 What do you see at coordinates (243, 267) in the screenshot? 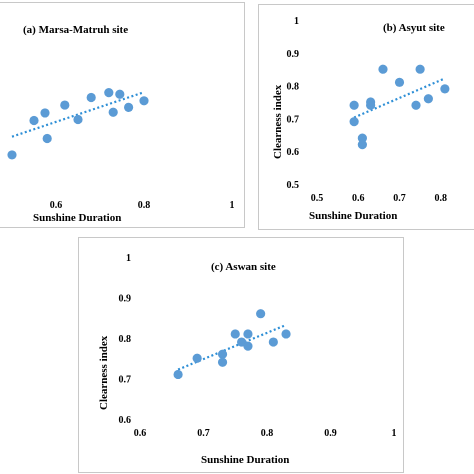
I see `chart-title: (c) Aswan site` at bounding box center [243, 267].